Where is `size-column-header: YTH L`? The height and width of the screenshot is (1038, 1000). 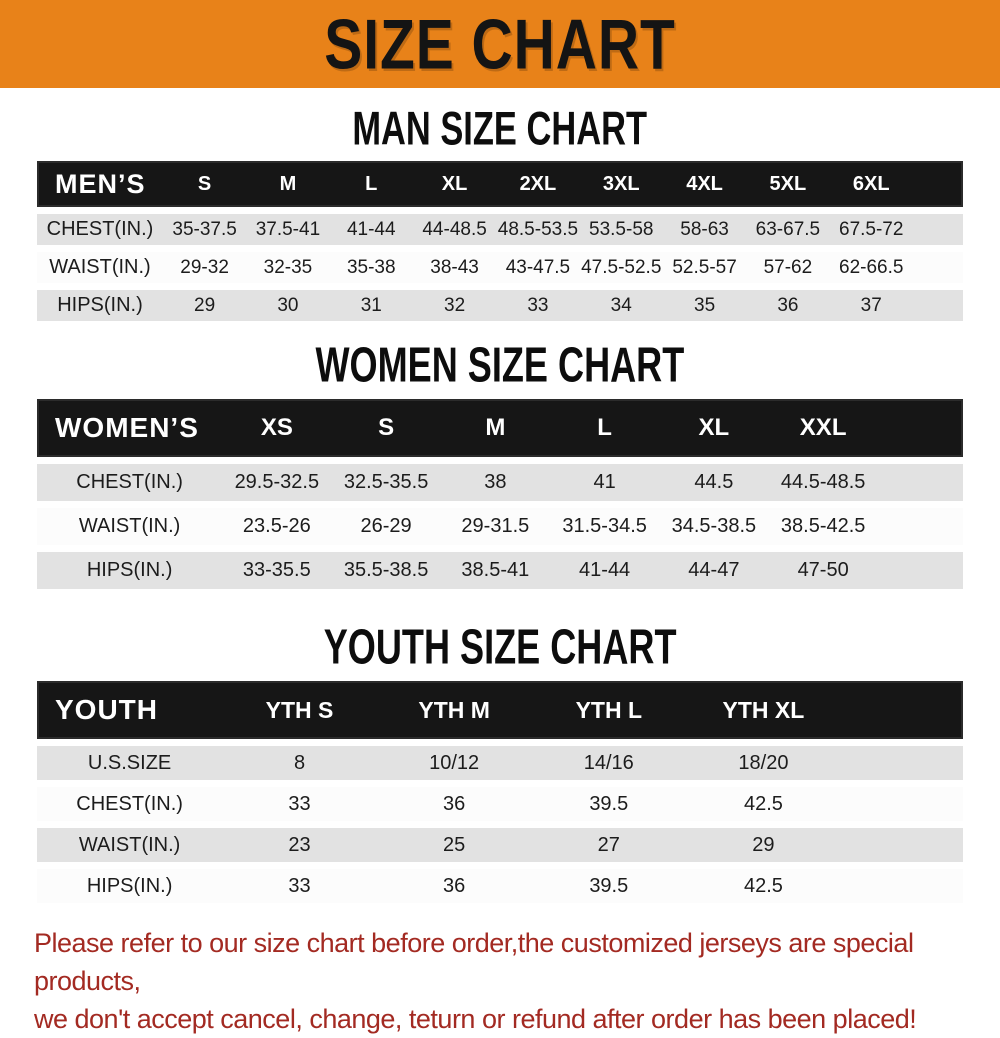 size-column-header: YTH L is located at coordinates (609, 710).